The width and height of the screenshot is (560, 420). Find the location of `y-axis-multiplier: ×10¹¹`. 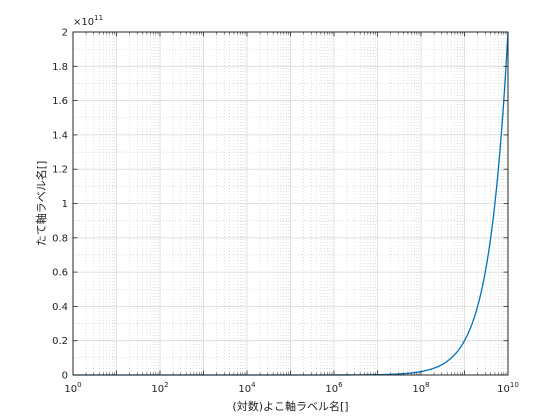

y-axis-multiplier: ×10¹¹ is located at coordinates (88, 21).